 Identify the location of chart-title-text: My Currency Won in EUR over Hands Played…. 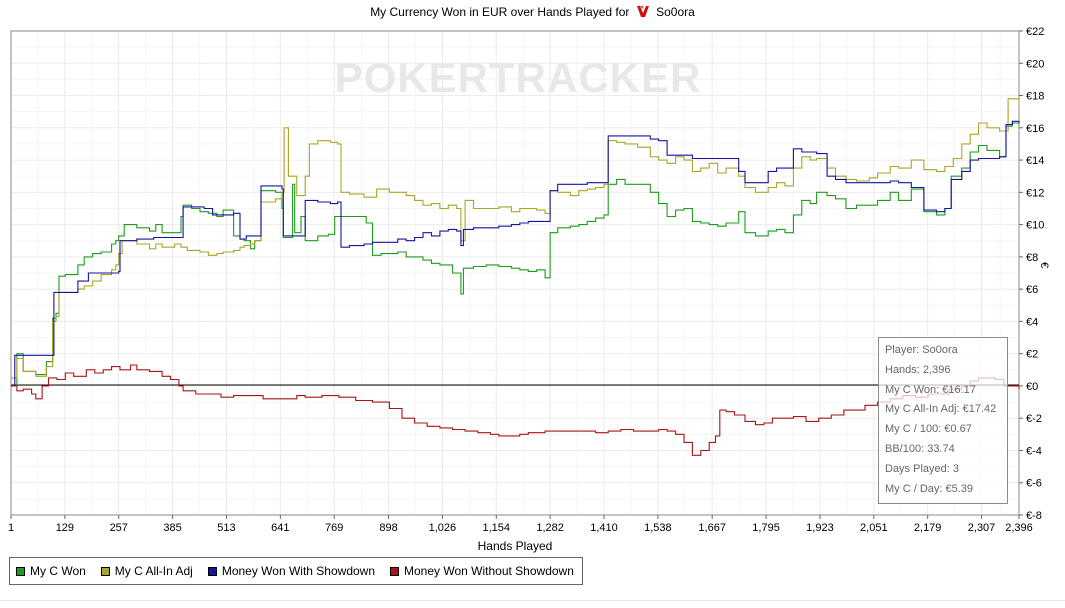
(500, 12).